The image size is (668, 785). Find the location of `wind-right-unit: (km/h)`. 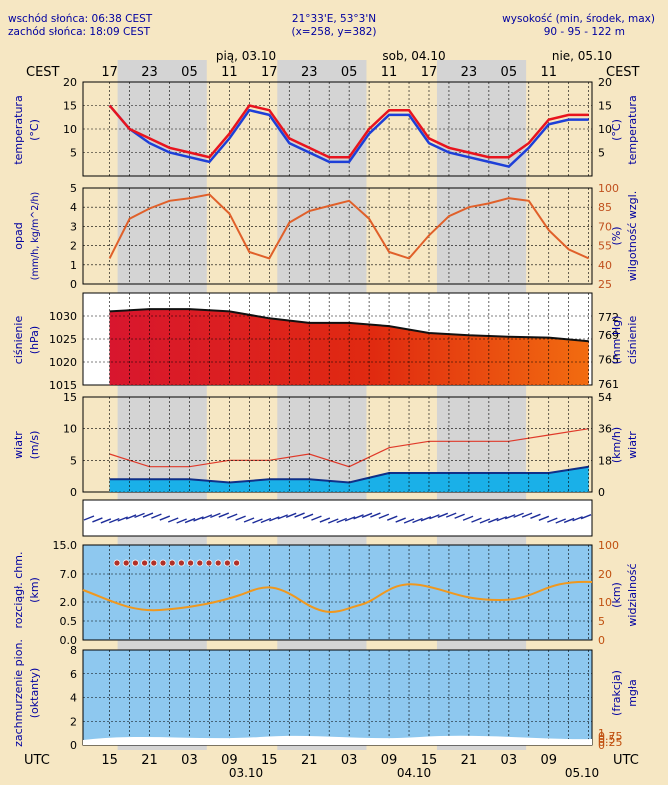

wind-right-unit: (km/h) is located at coordinates (616, 445).